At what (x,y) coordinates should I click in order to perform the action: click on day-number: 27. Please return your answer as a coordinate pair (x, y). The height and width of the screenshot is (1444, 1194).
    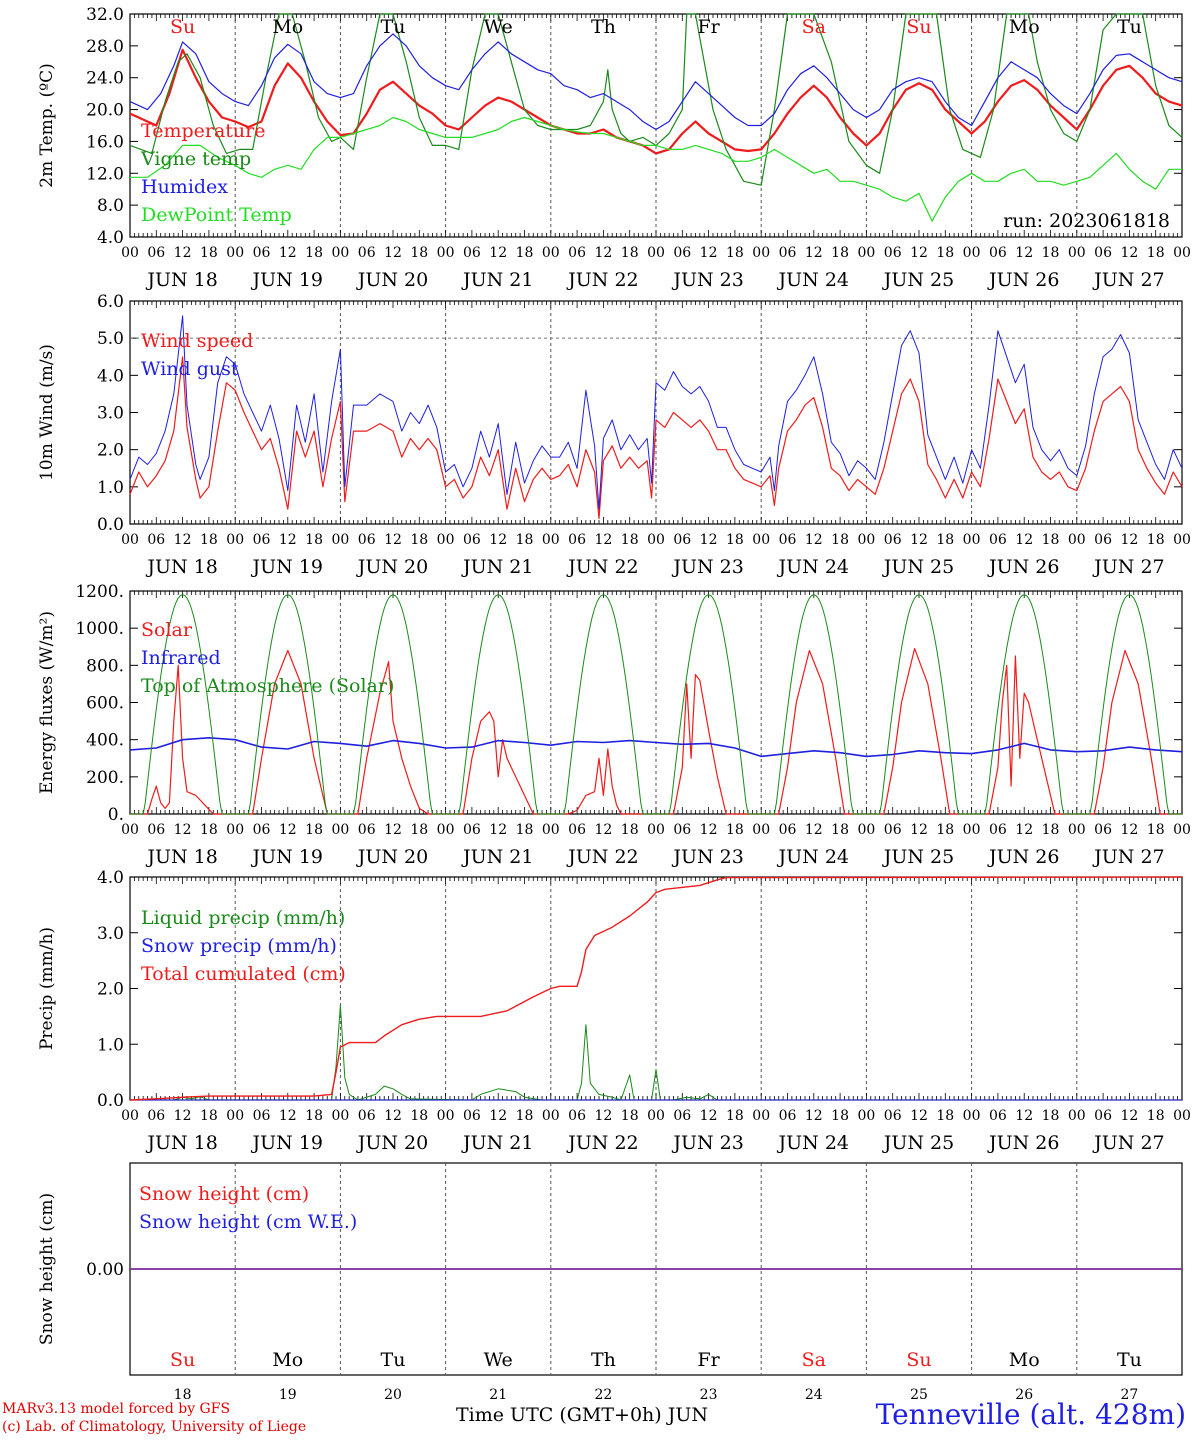
    Looking at the image, I should click on (1129, 1395).